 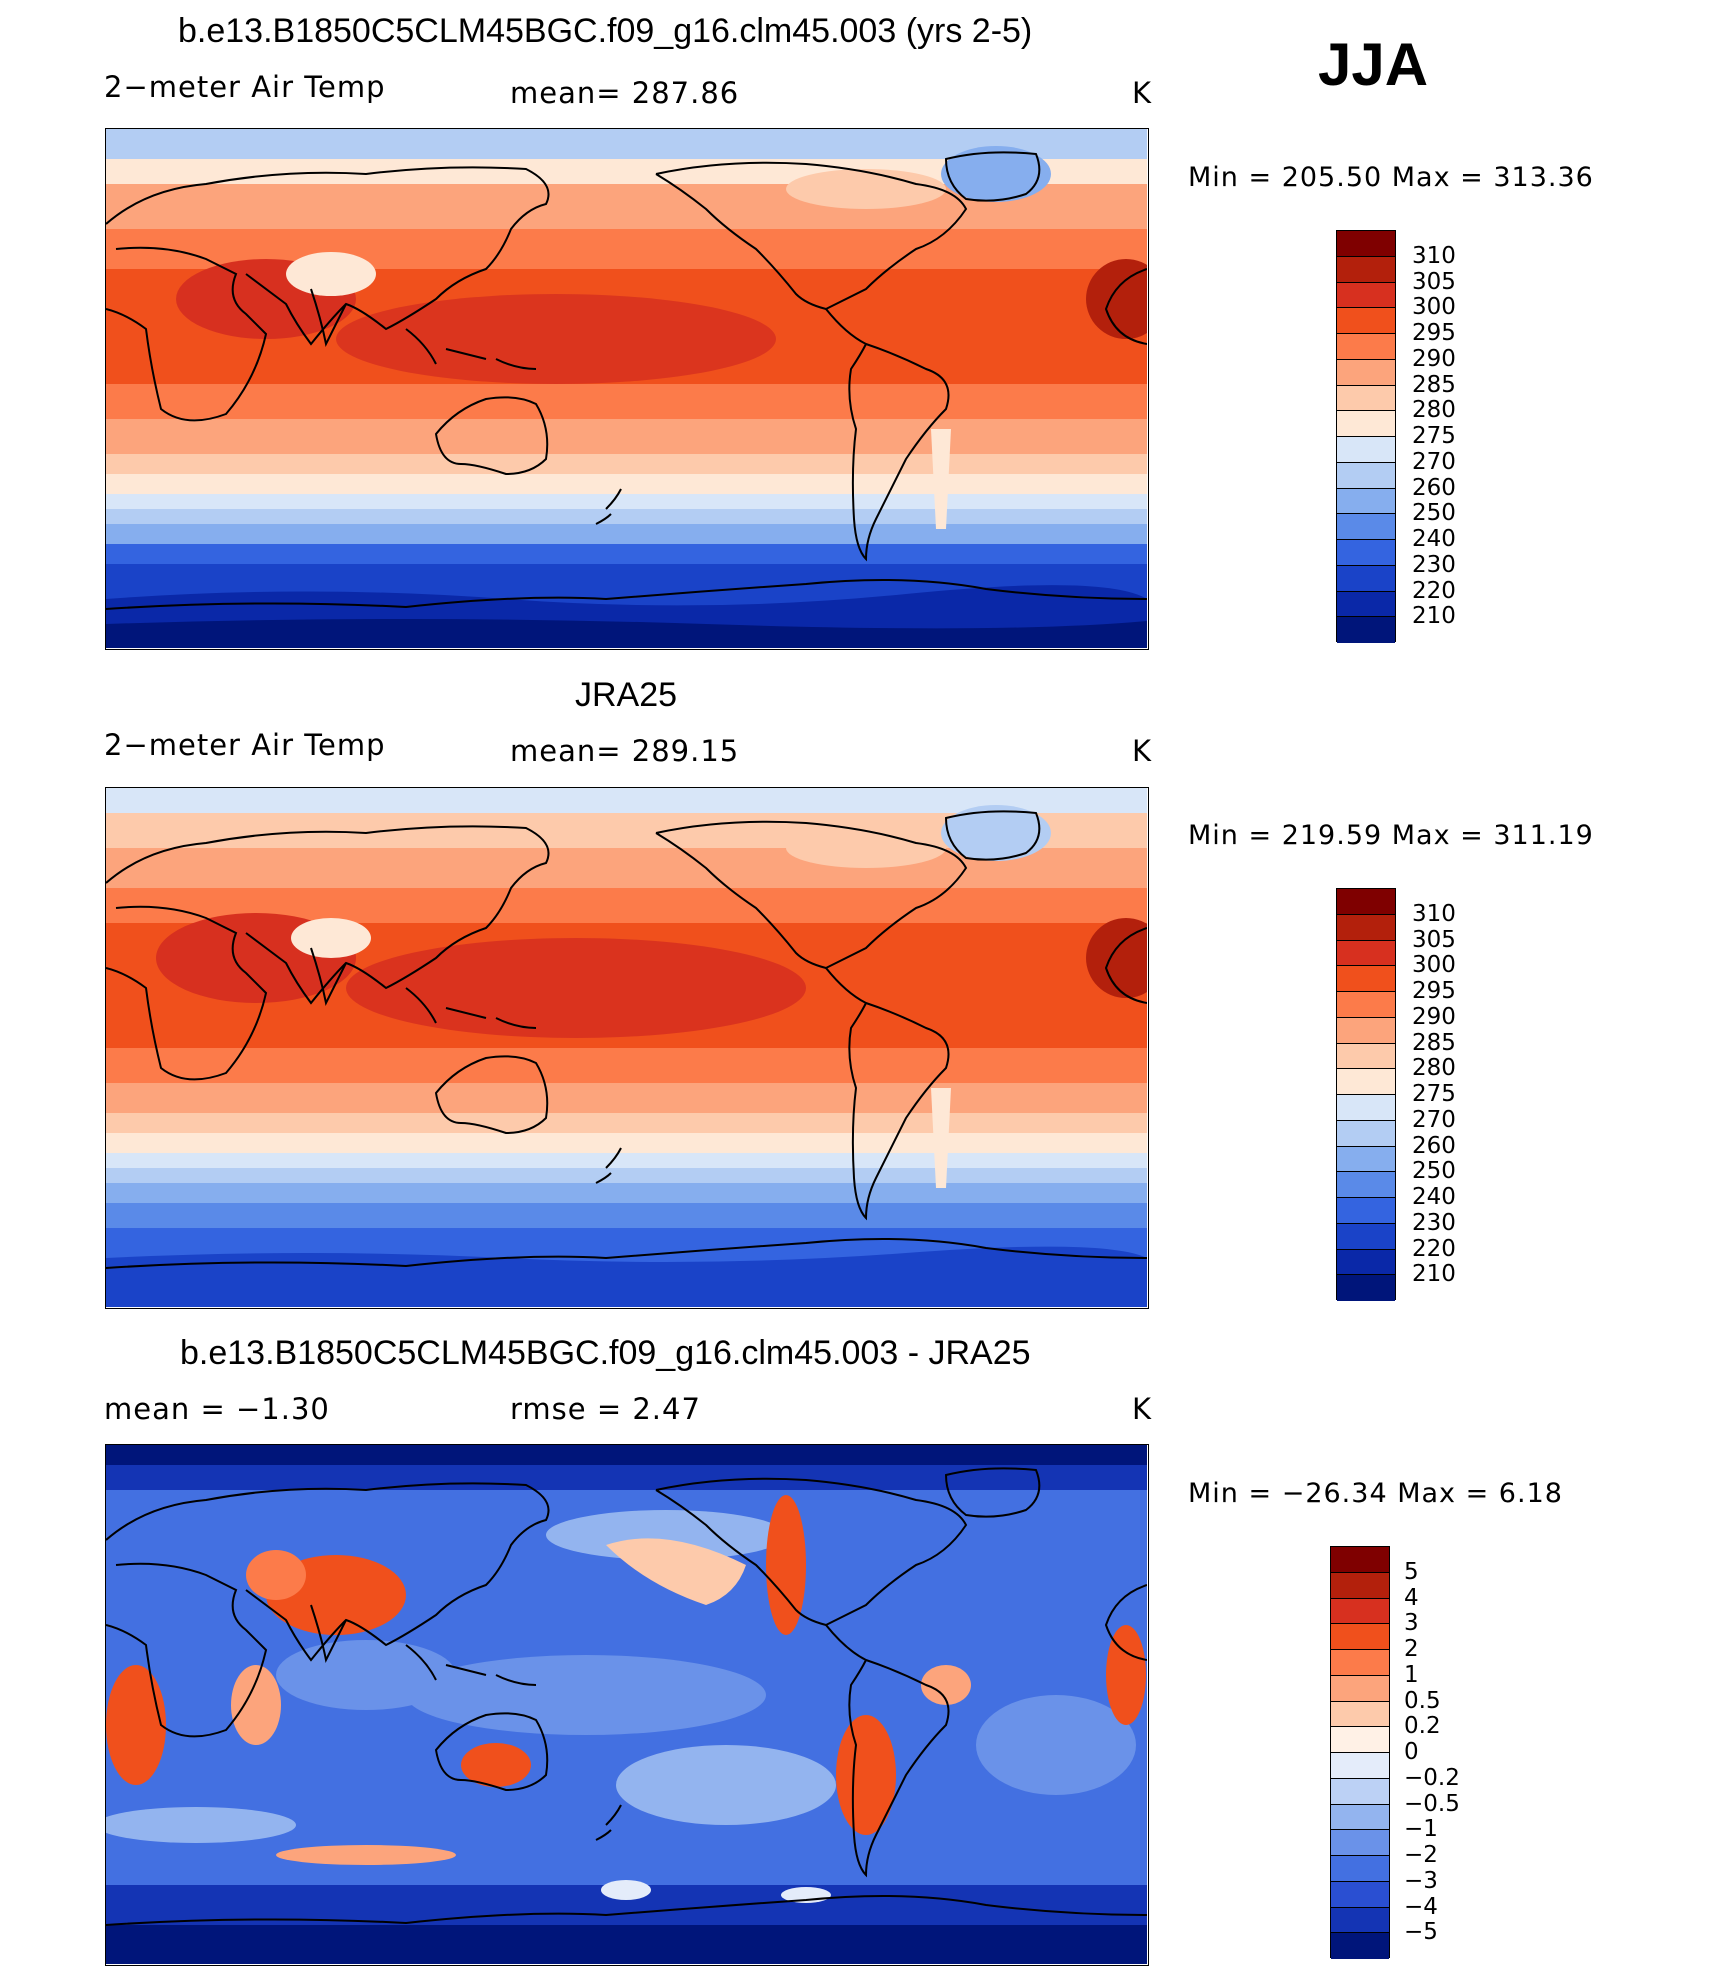 I want to click on panel-3-mean-label: mean = −1.30, so click(x=217, y=1409).